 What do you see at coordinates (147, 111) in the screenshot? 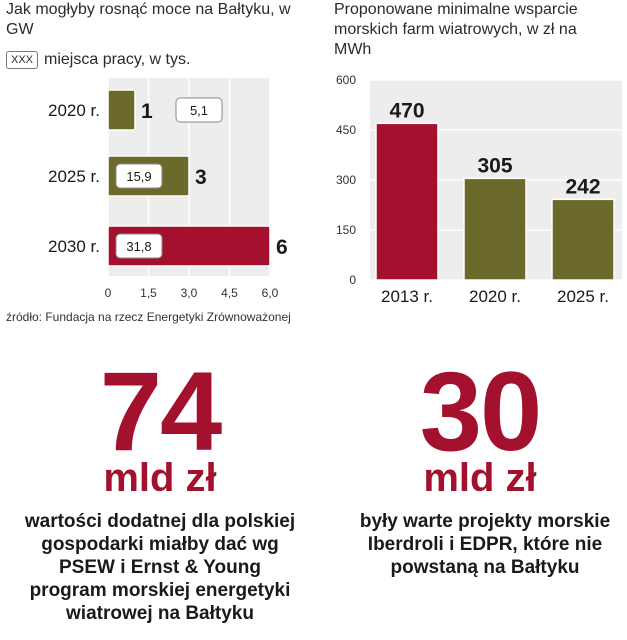
I see `capacity-value-label: 1` at bounding box center [147, 111].